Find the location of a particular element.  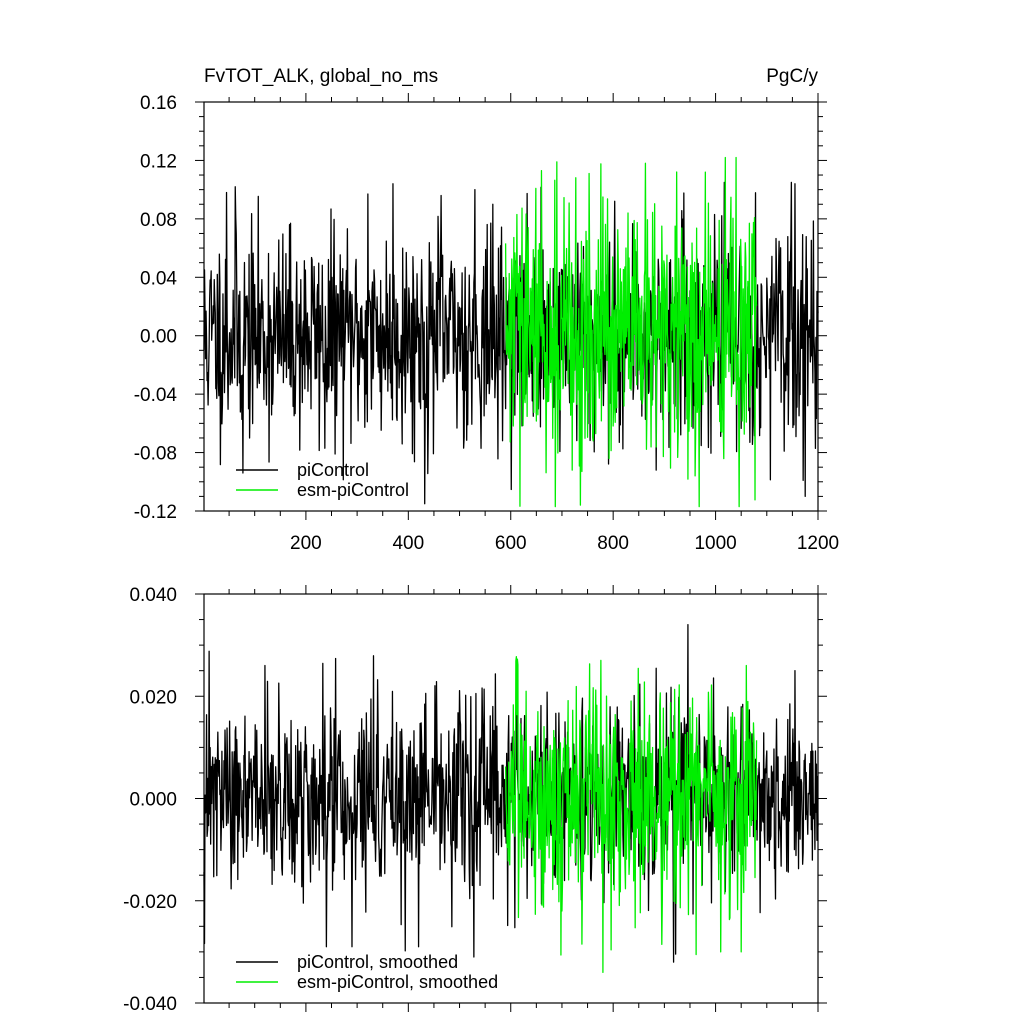

y-tick-label: -0.020 is located at coordinates (150, 902).